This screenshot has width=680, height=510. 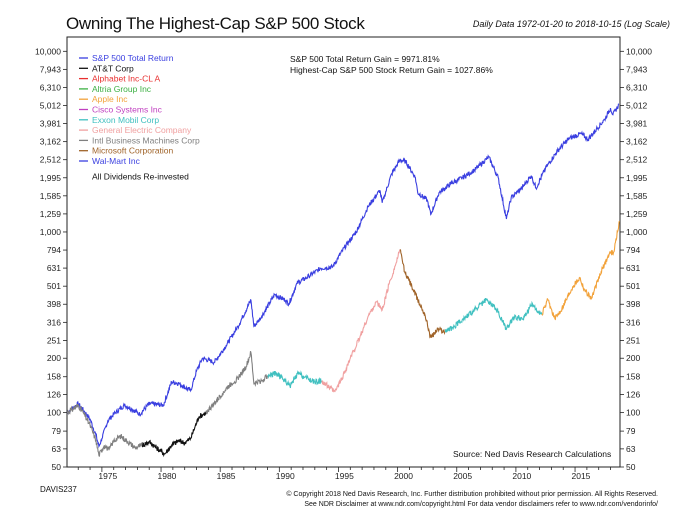 I want to click on y-tick-label-right: 1,585, so click(x=637, y=196).